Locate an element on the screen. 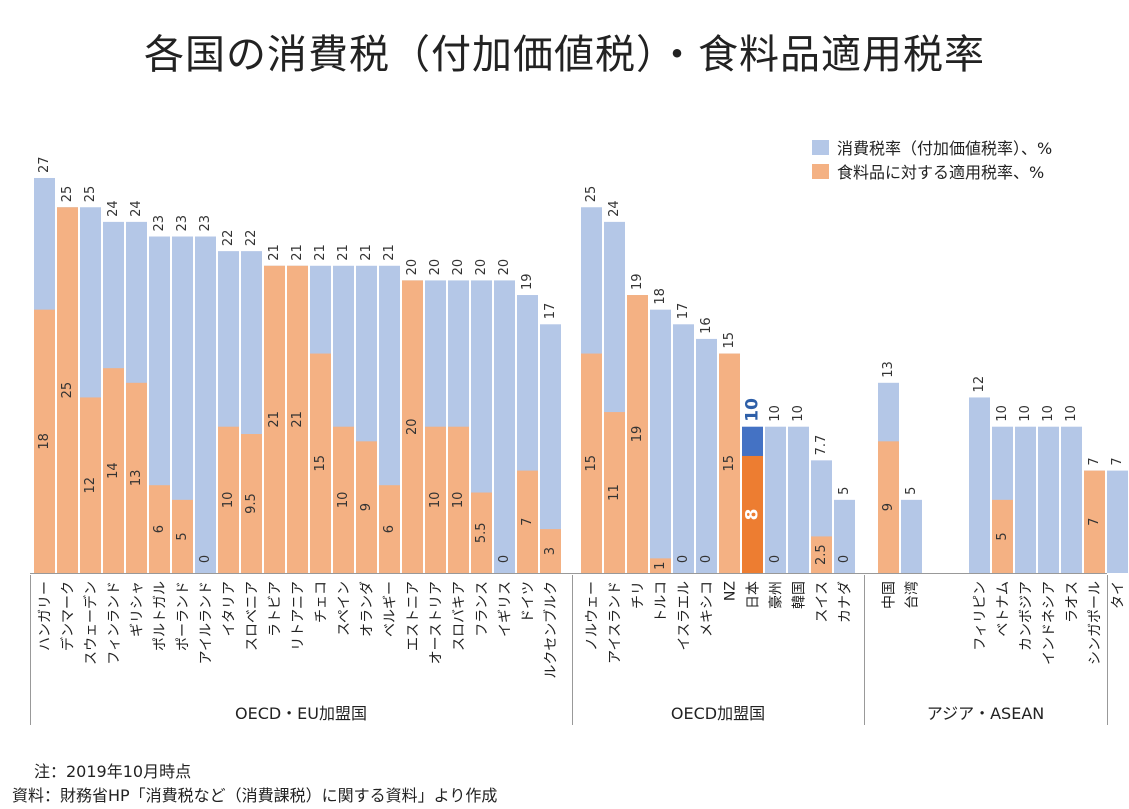 This screenshot has width=1129, height=809. label-food: 2.5 is located at coordinates (821, 554).